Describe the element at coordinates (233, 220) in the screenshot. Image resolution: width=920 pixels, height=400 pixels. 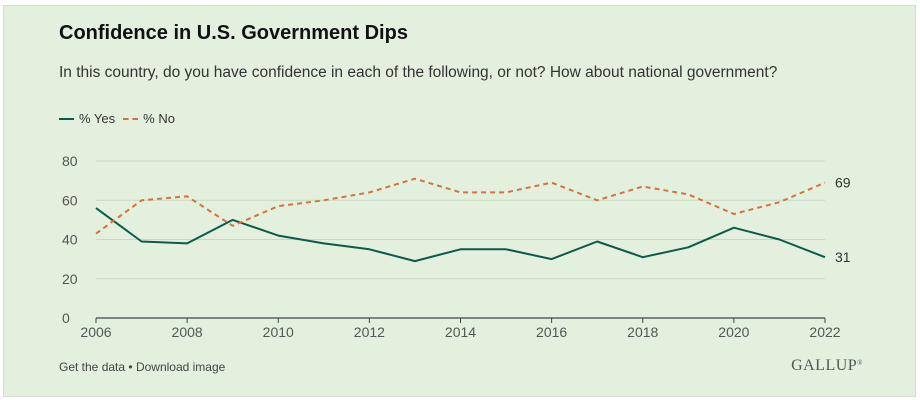
I see `point-yes-2009` at that location.